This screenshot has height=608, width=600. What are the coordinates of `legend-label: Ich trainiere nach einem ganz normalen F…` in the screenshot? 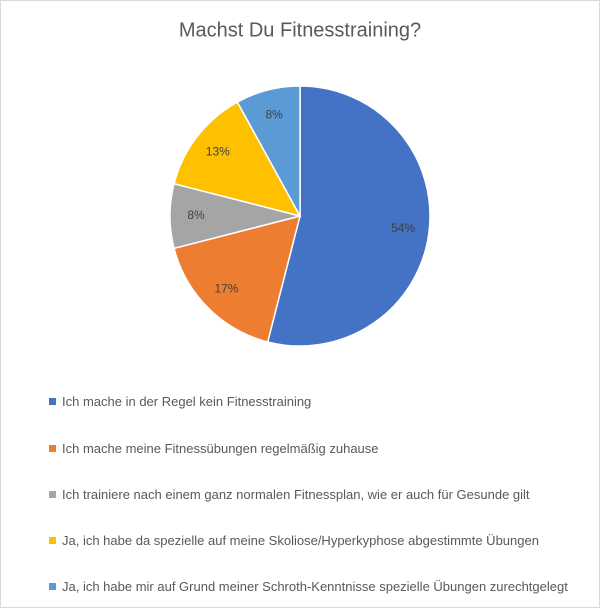 It's located at (296, 494).